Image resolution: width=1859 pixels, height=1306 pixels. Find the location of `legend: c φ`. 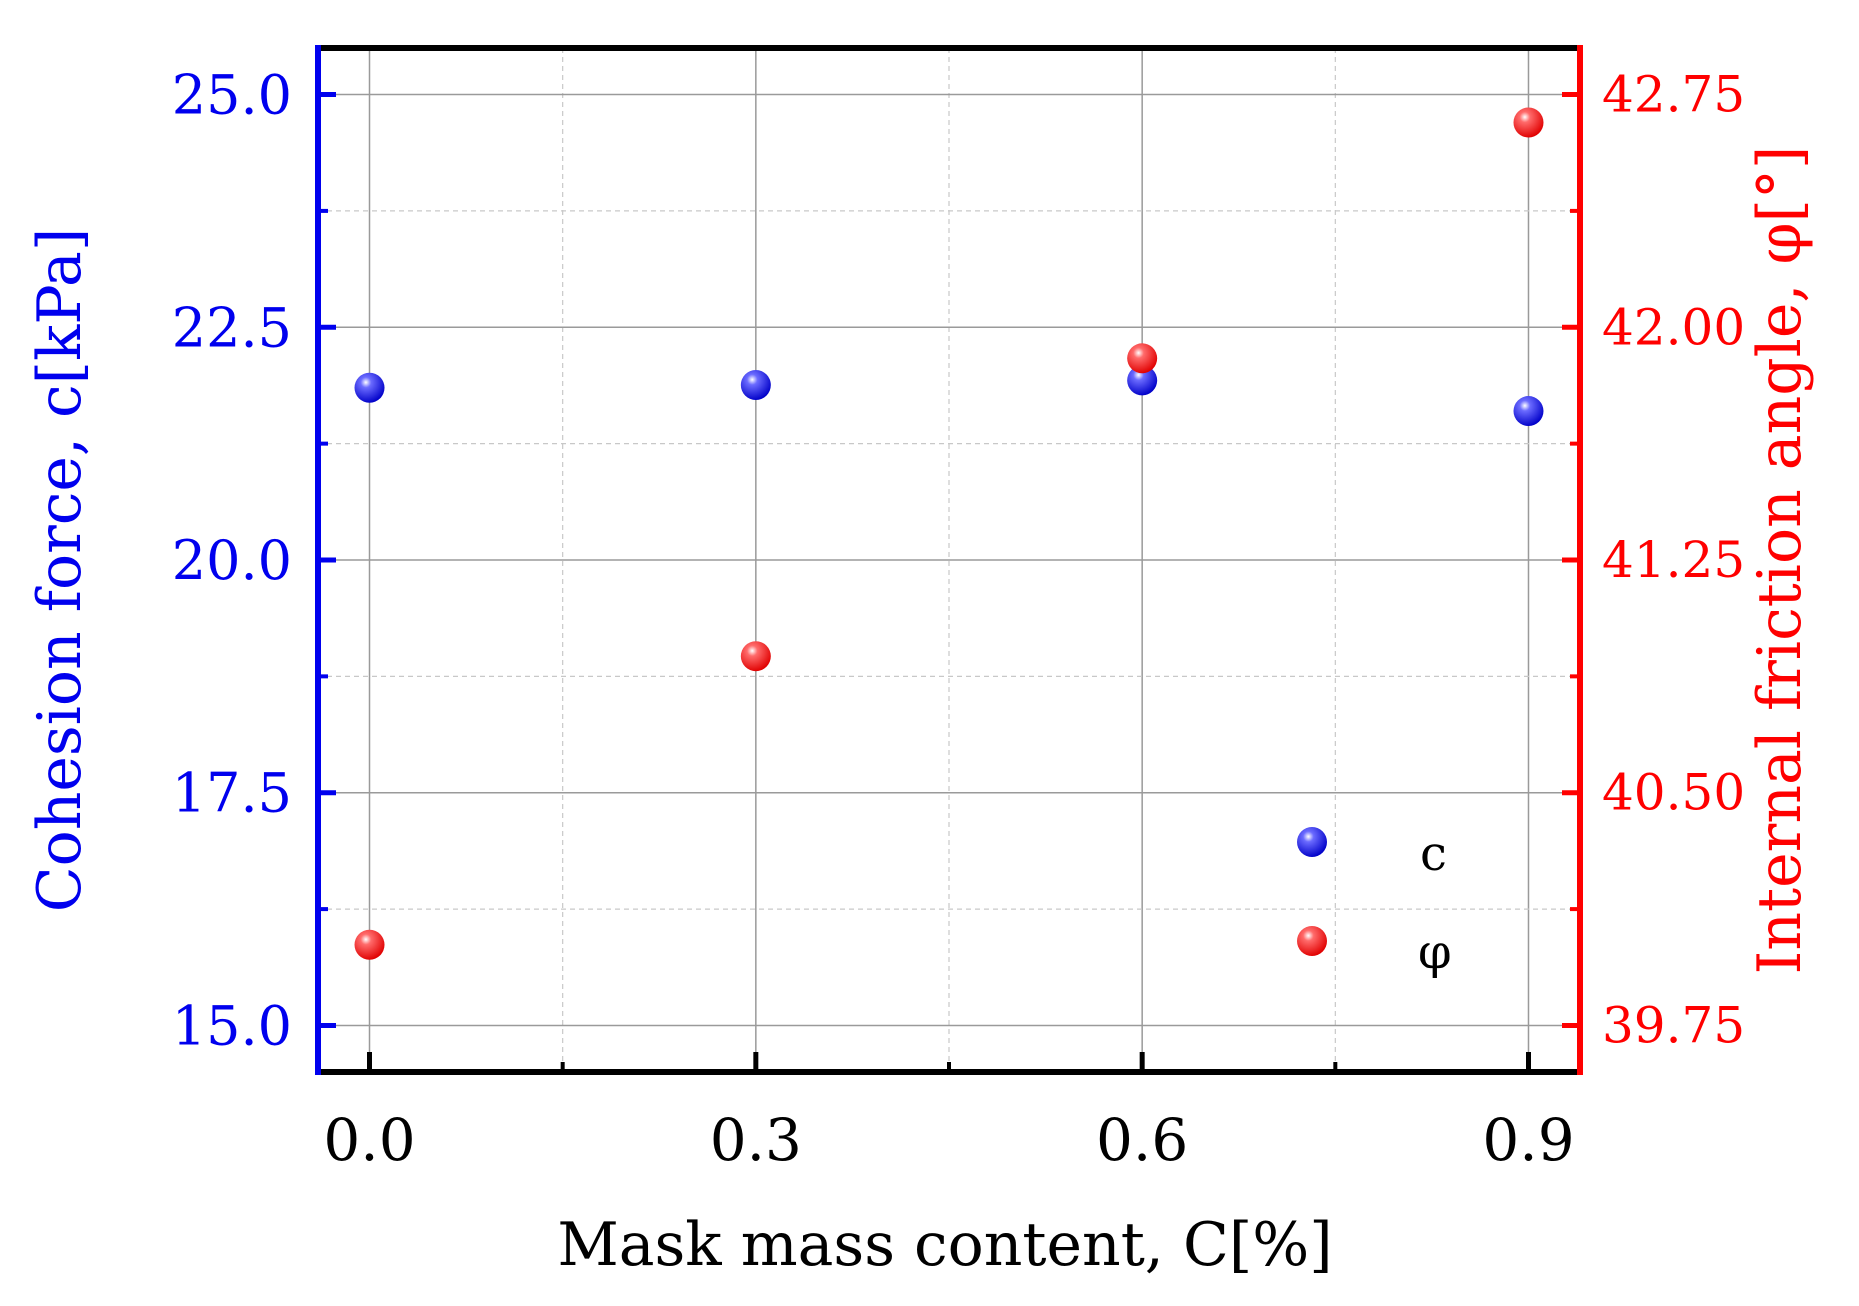

legend: c φ is located at coordinates (1374, 903).